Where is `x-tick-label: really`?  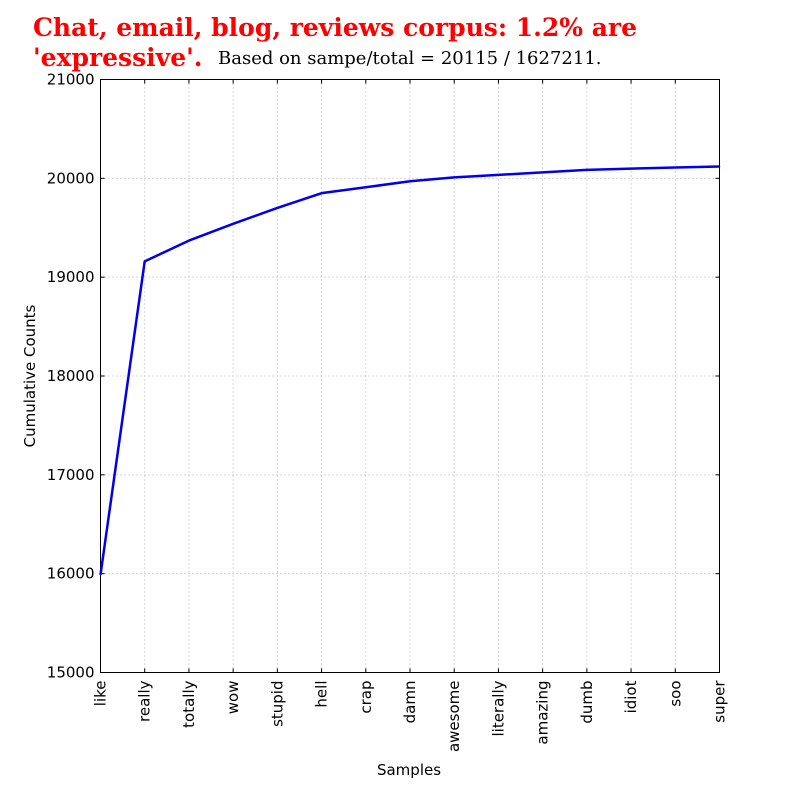
x-tick-label: really is located at coordinates (145, 701).